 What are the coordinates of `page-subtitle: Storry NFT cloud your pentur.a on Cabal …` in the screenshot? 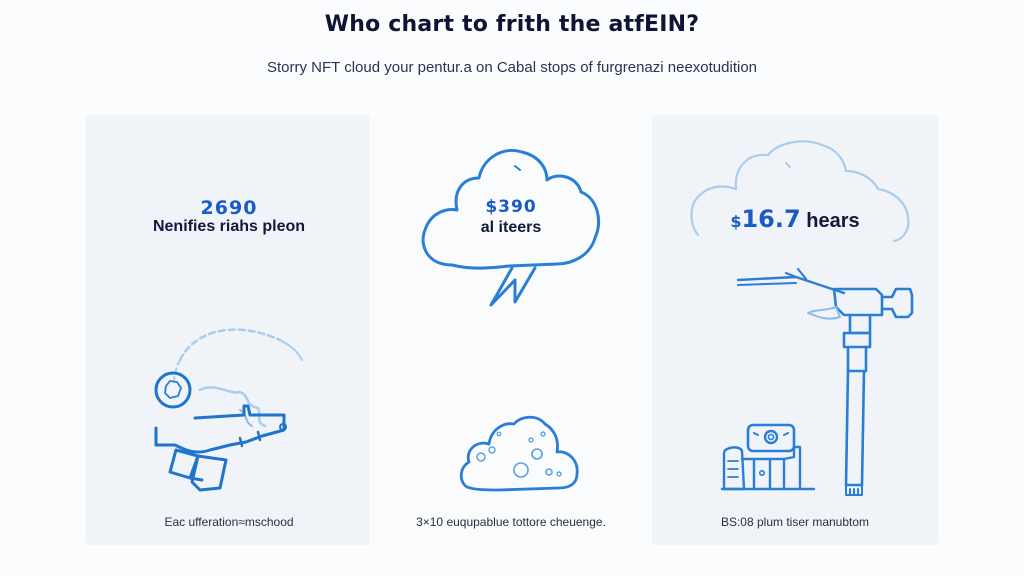 It's located at (512, 67).